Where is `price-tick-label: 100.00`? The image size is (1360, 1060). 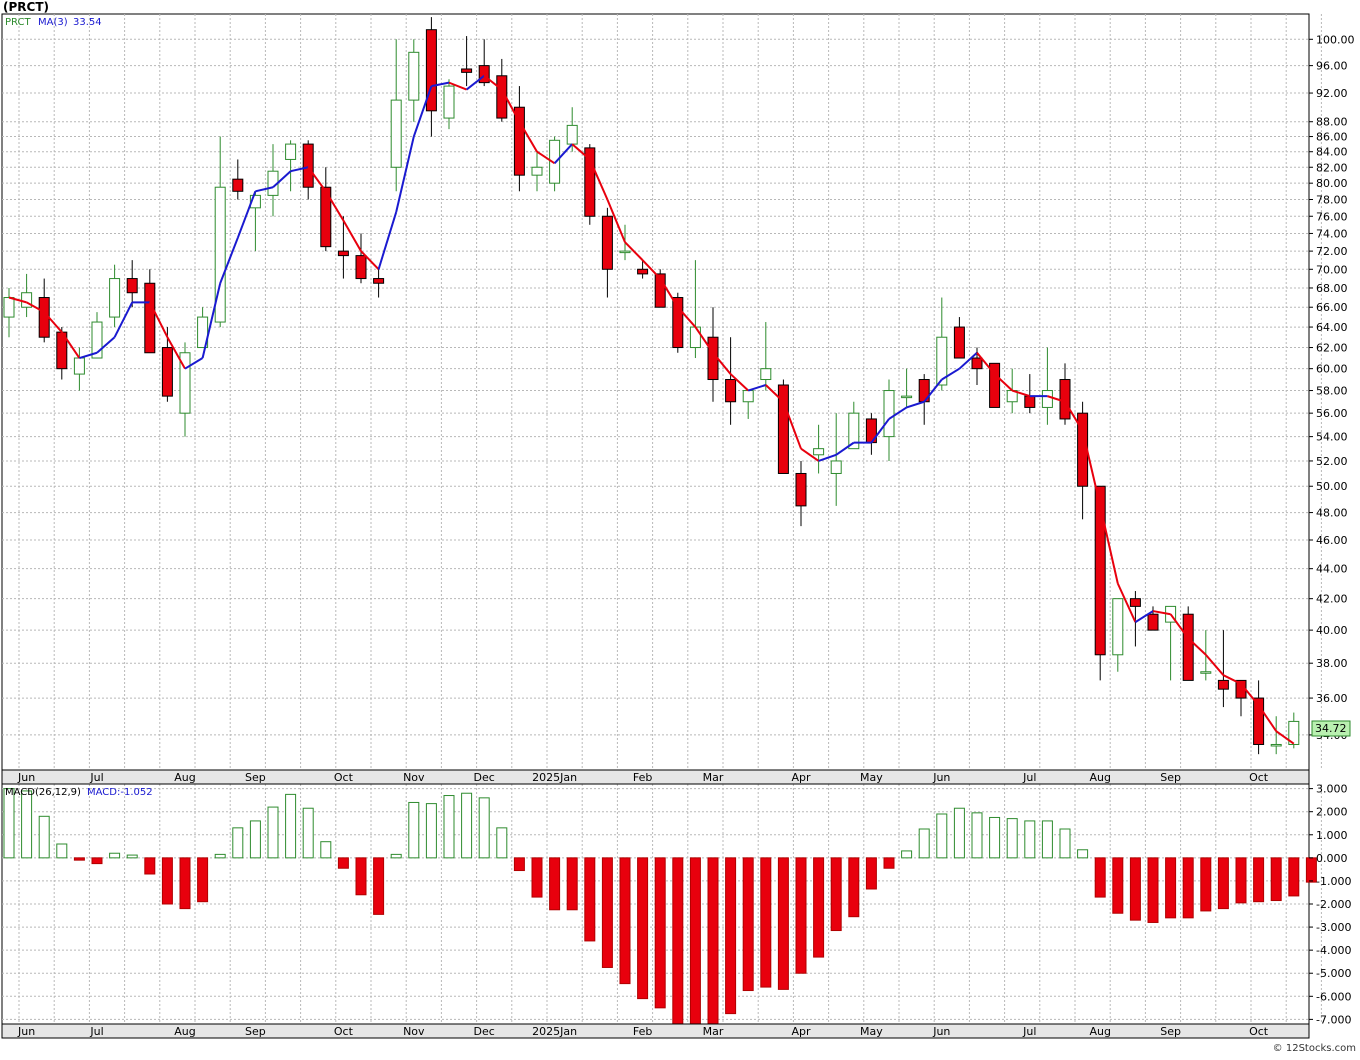
price-tick-label: 100.00 is located at coordinates (1335, 39).